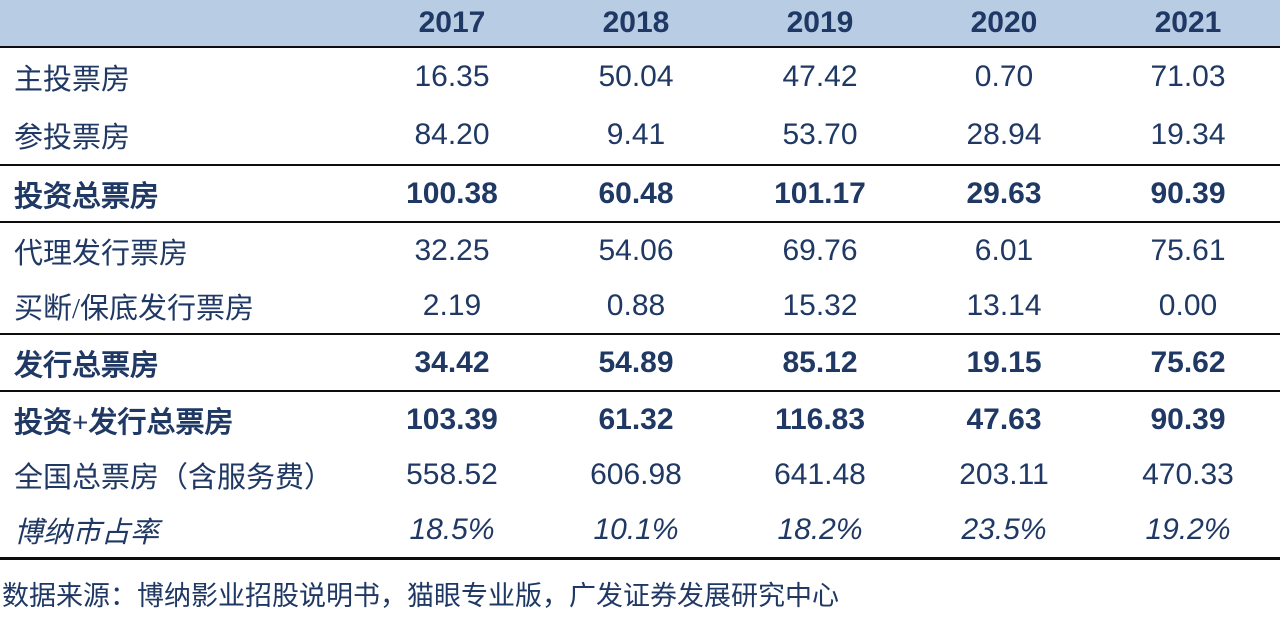 This screenshot has height=636, width=1280. I want to click on value-cell: 10.1%, so click(636, 529).